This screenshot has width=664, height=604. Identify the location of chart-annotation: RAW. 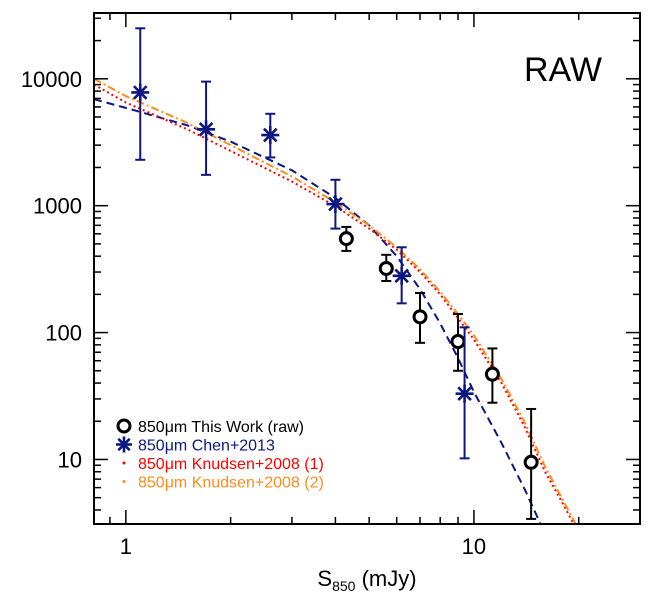
(563, 70).